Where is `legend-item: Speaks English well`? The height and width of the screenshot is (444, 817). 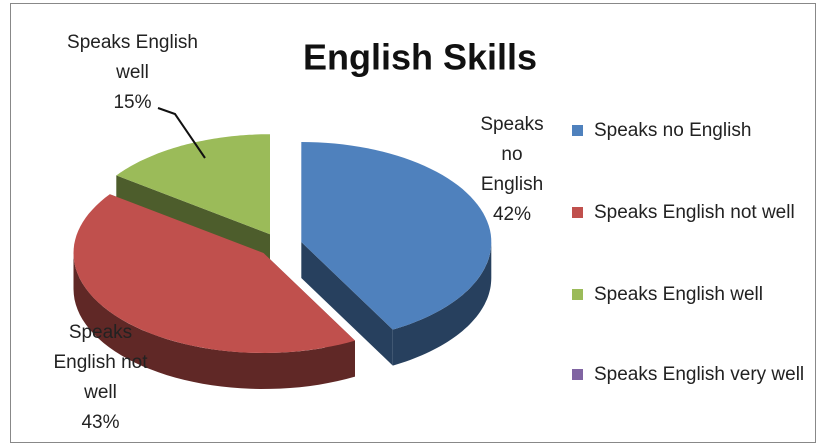
legend-item: Speaks English well is located at coordinates (689, 295).